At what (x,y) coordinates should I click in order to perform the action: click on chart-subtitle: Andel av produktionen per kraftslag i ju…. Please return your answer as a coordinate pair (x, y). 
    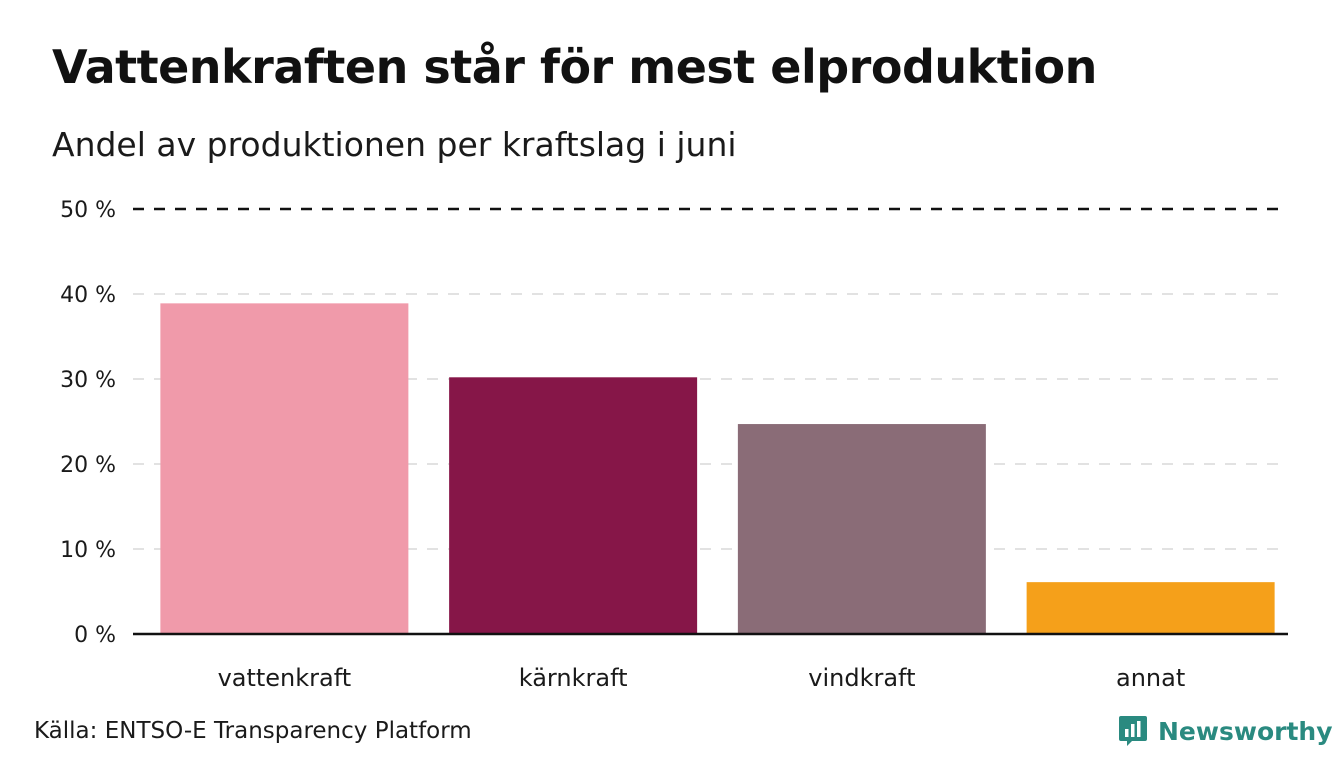
    Looking at the image, I should click on (394, 144).